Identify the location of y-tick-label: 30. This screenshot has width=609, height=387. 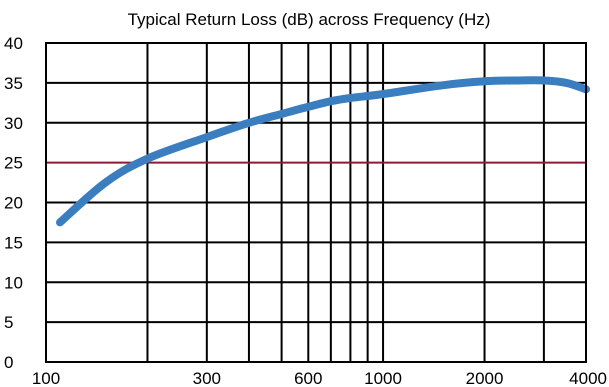
(13, 123).